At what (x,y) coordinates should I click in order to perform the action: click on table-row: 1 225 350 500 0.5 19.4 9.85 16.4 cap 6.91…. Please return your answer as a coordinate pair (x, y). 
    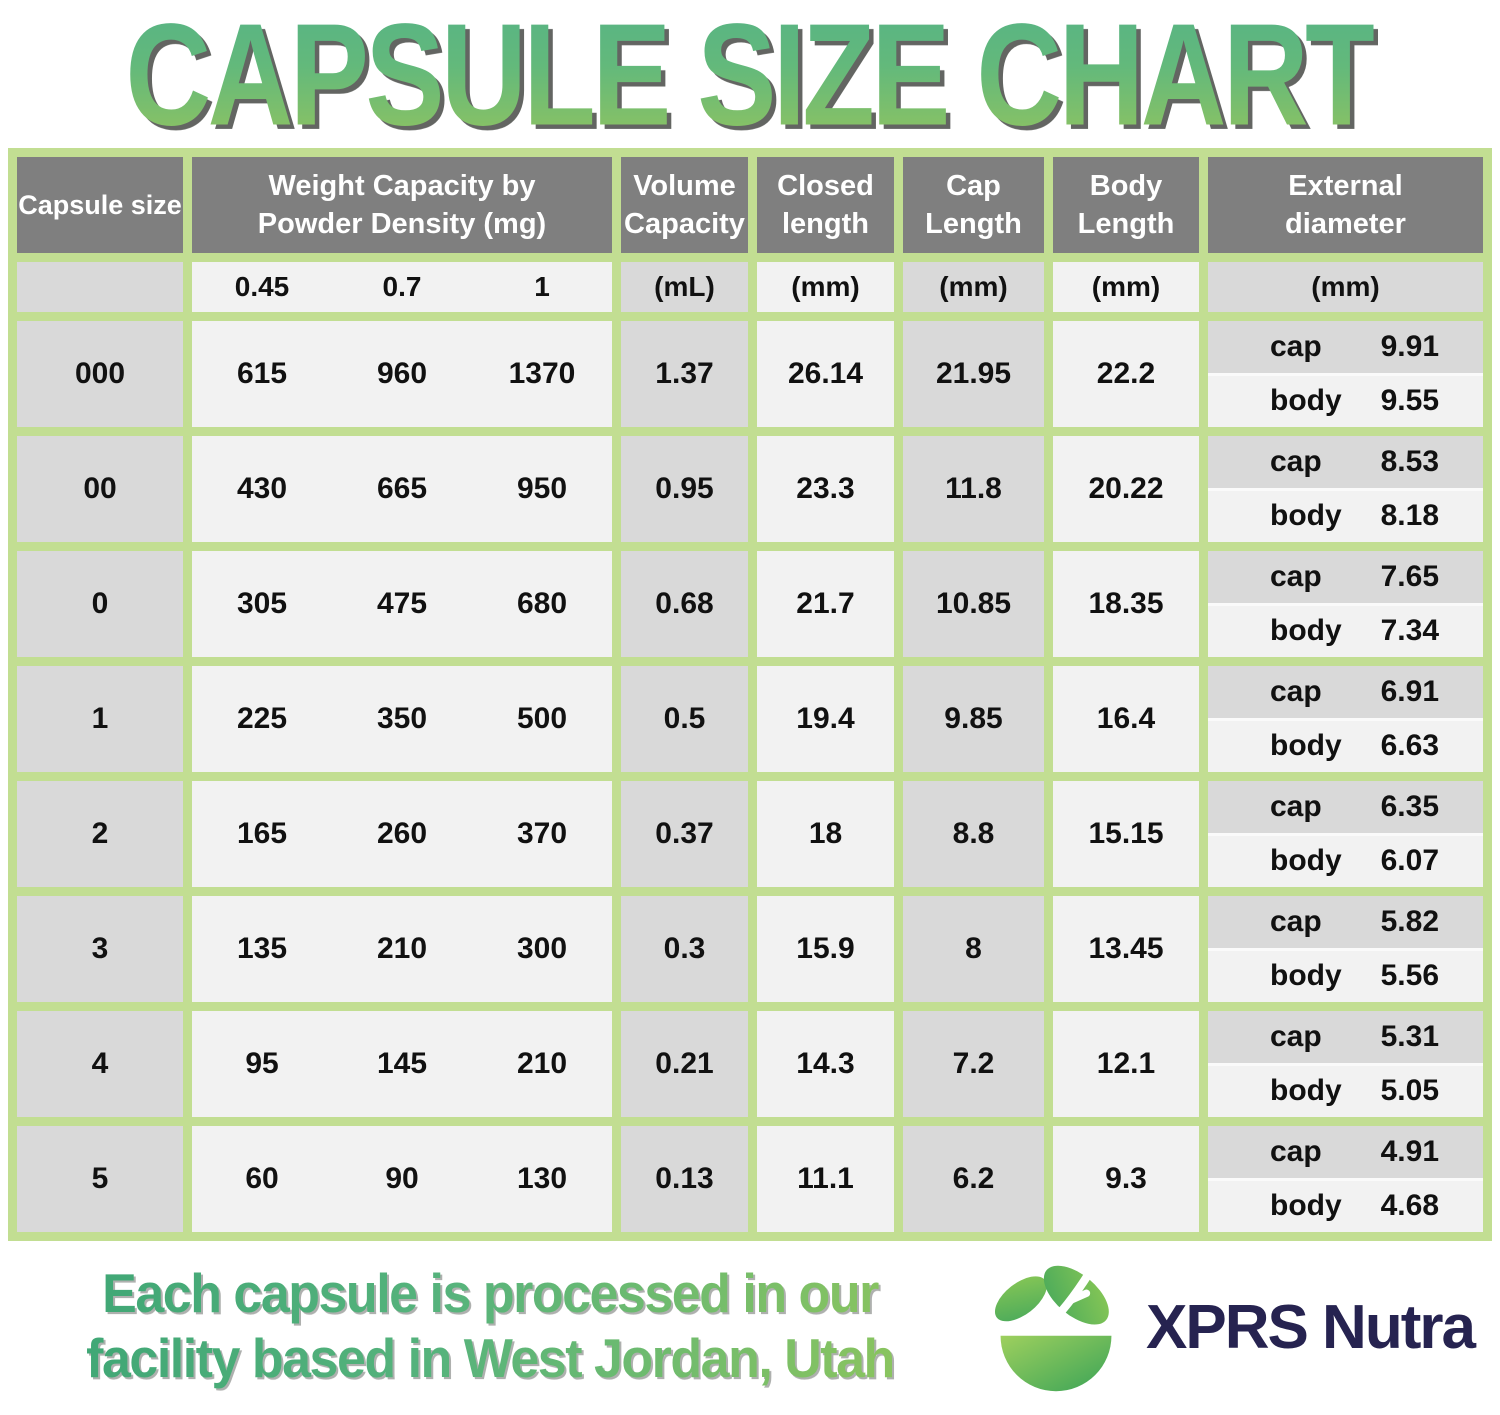
    Looking at the image, I should click on (750, 719).